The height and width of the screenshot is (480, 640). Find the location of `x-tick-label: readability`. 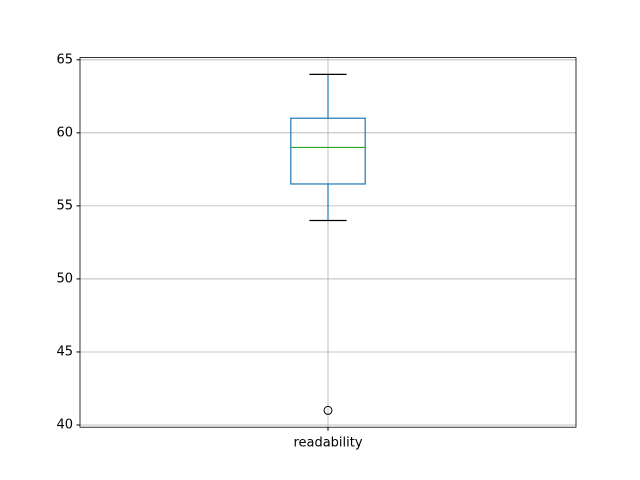

x-tick-label: readability is located at coordinates (327, 443).